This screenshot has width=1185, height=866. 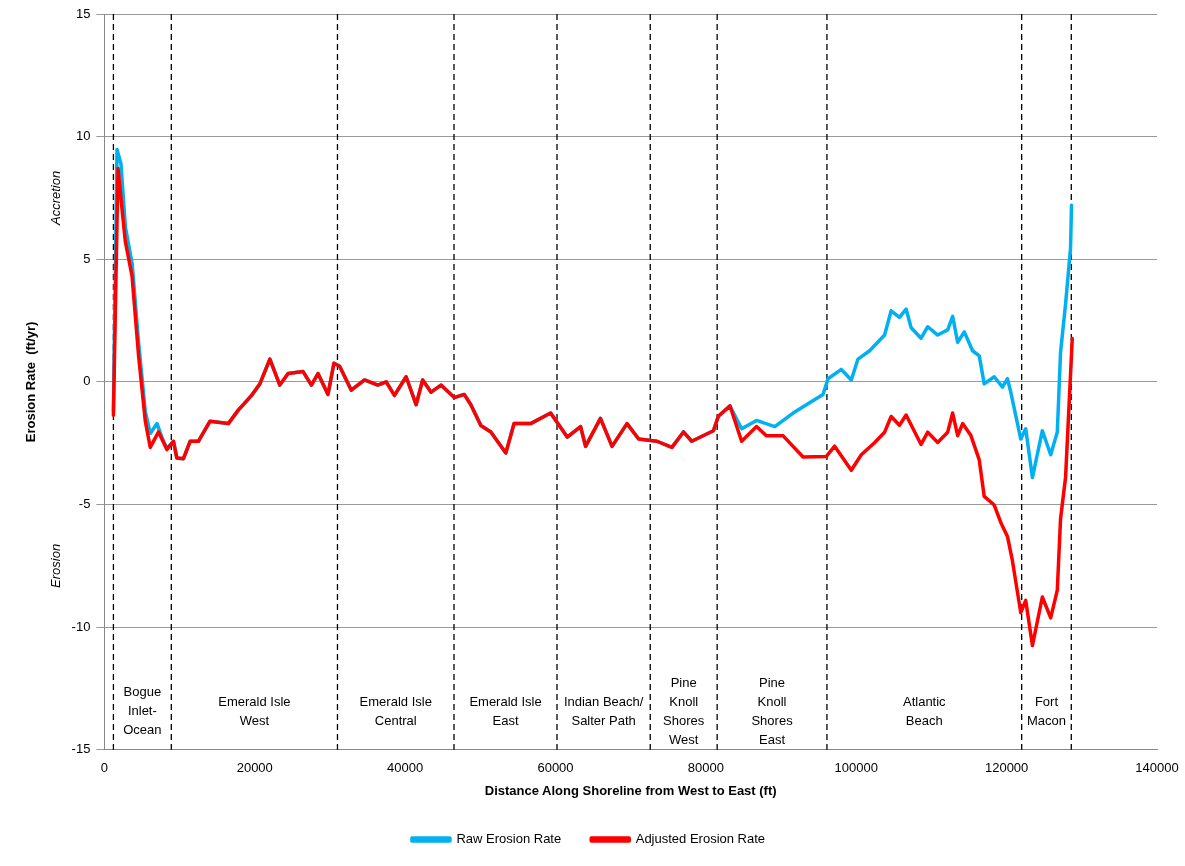 I want to click on y-tick-label: 5, so click(x=87, y=258).